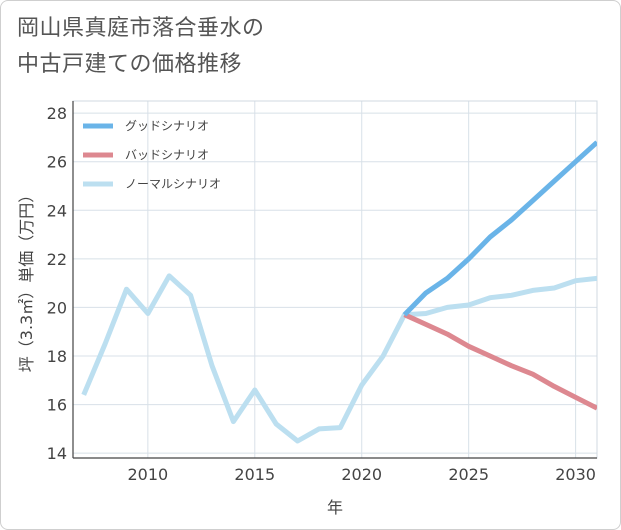 The image size is (621, 530). I want to click on y-tick-label: 28, so click(57, 113).